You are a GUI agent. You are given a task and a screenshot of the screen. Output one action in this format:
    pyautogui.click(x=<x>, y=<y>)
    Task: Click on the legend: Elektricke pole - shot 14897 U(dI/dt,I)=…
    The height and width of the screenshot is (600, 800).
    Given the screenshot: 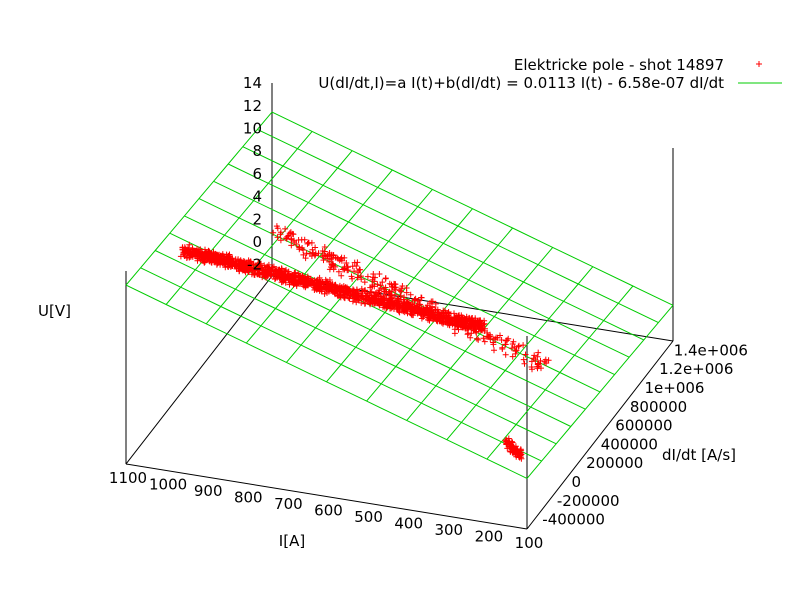 What is the action you would take?
    pyautogui.click(x=550, y=74)
    